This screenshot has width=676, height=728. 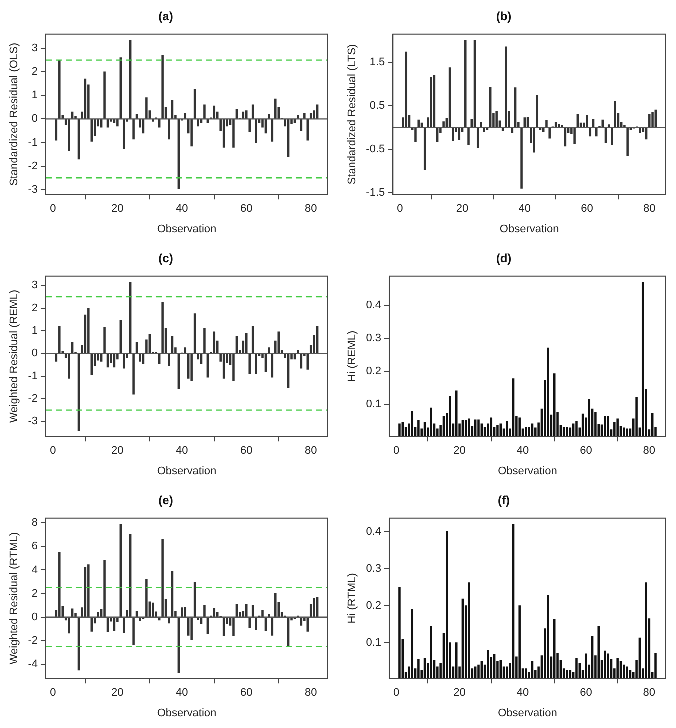 I want to click on chart-title: (b), so click(x=504, y=17).